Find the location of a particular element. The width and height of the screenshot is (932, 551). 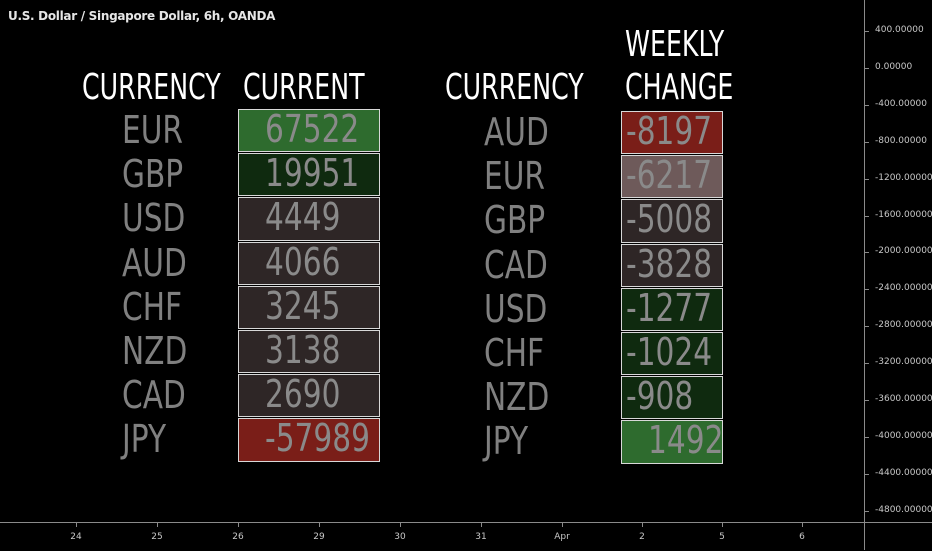

value-text: -5008 is located at coordinates (669, 220).